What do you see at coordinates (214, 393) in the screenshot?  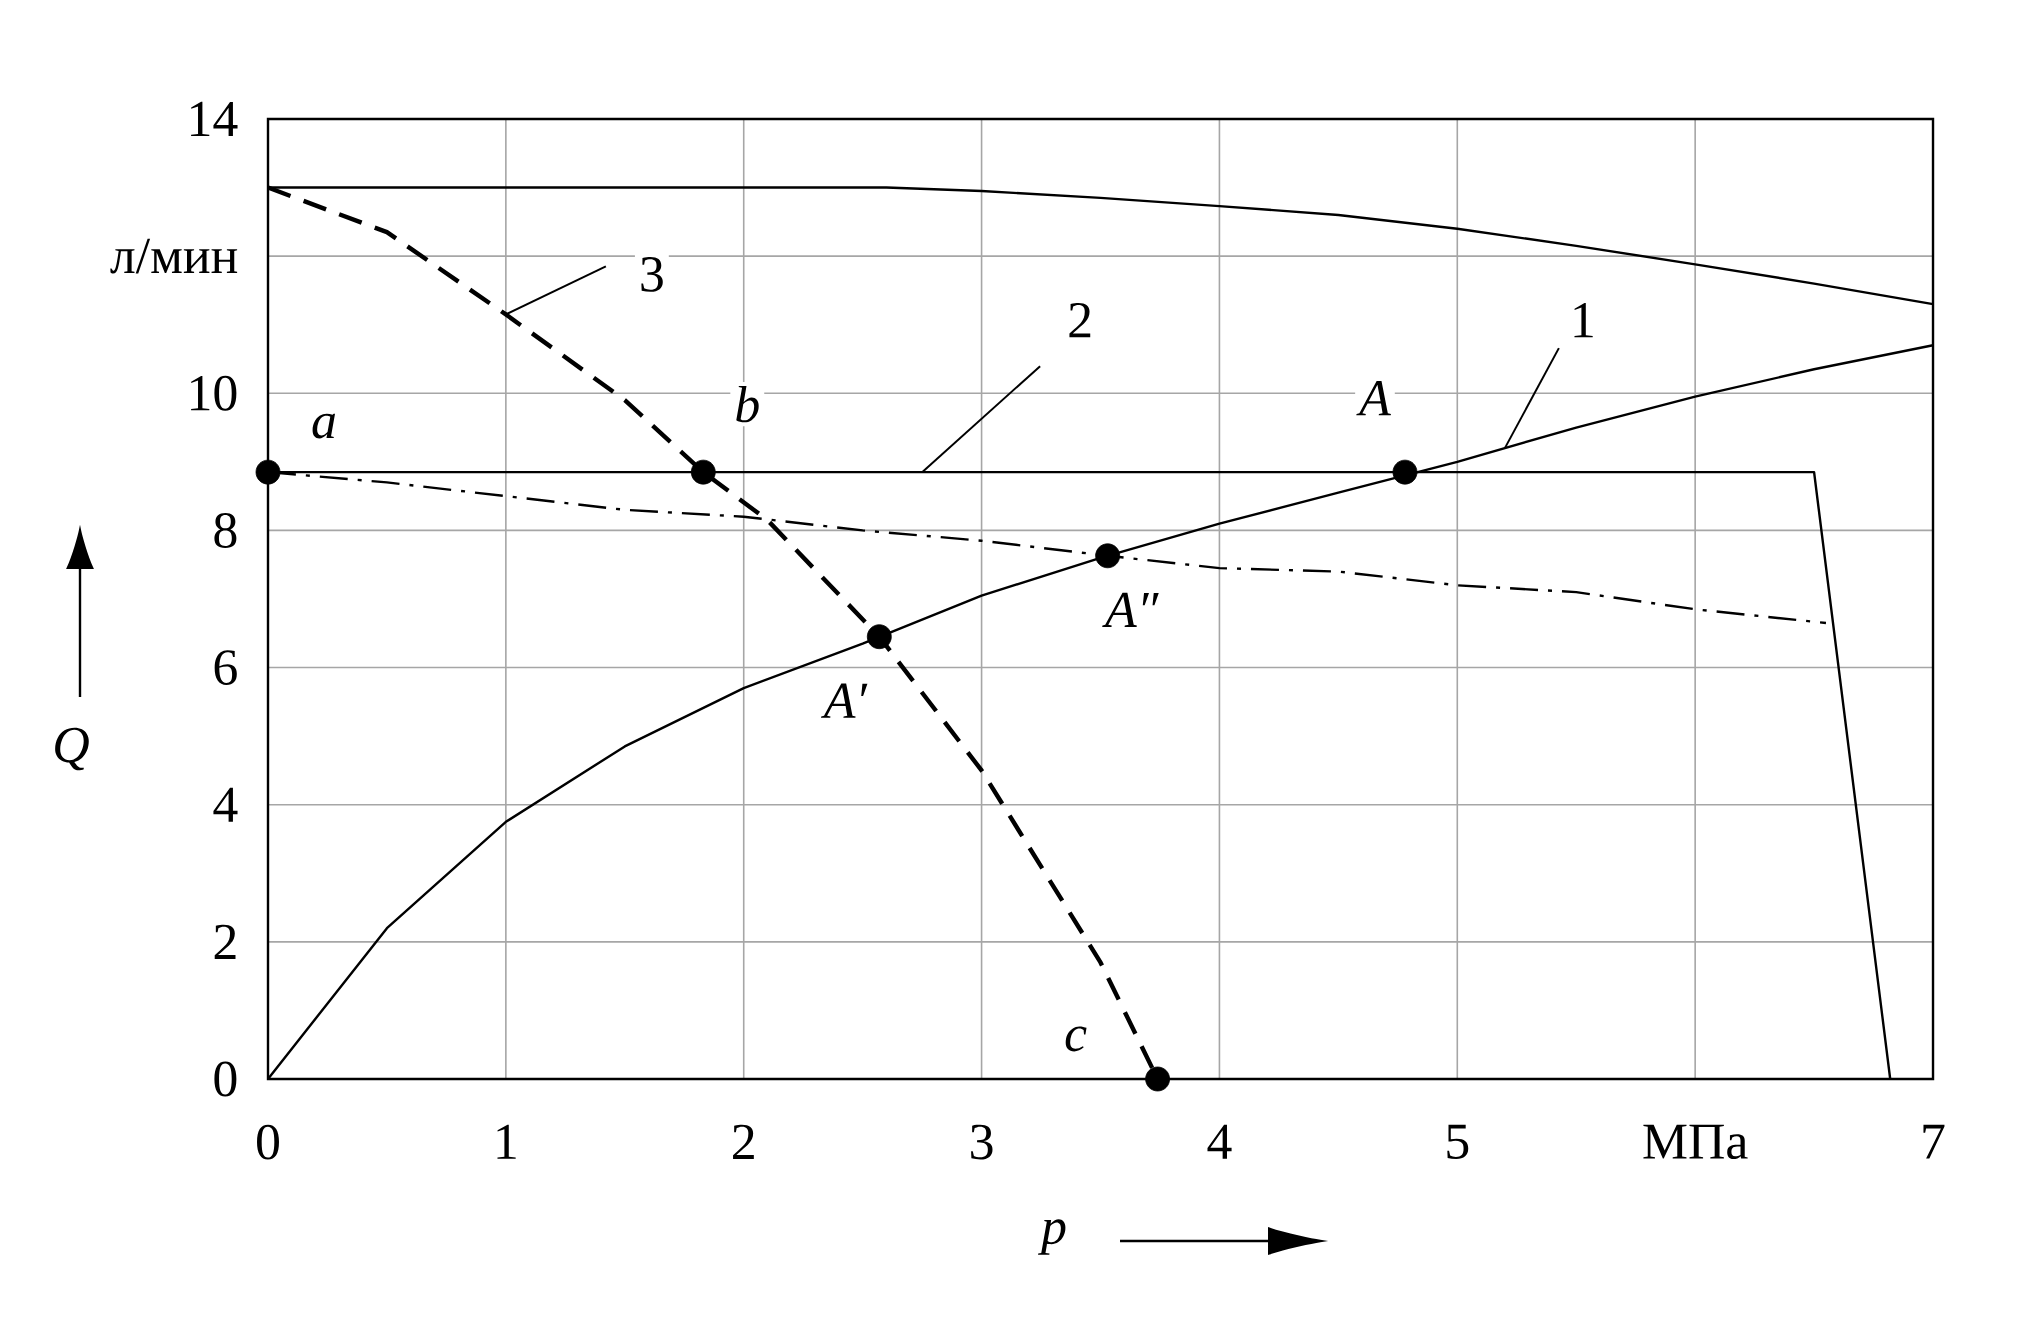 I see `y-tick-label: 10` at bounding box center [214, 393].